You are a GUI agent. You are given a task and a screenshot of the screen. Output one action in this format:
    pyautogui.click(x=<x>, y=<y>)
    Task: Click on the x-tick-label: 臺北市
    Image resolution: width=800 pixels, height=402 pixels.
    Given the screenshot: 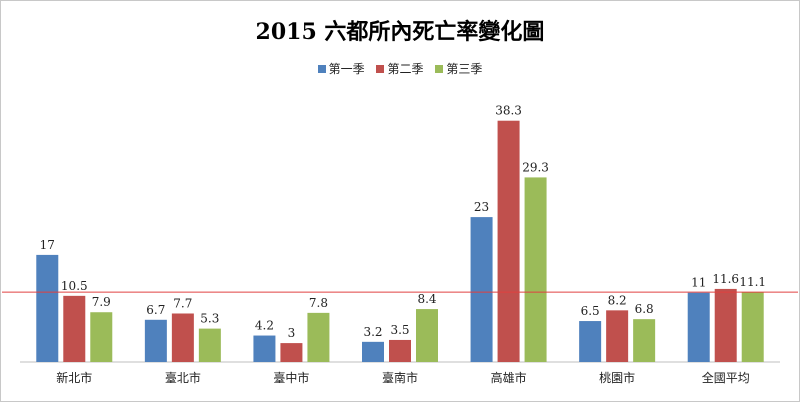 What is the action you would take?
    pyautogui.click(x=183, y=377)
    